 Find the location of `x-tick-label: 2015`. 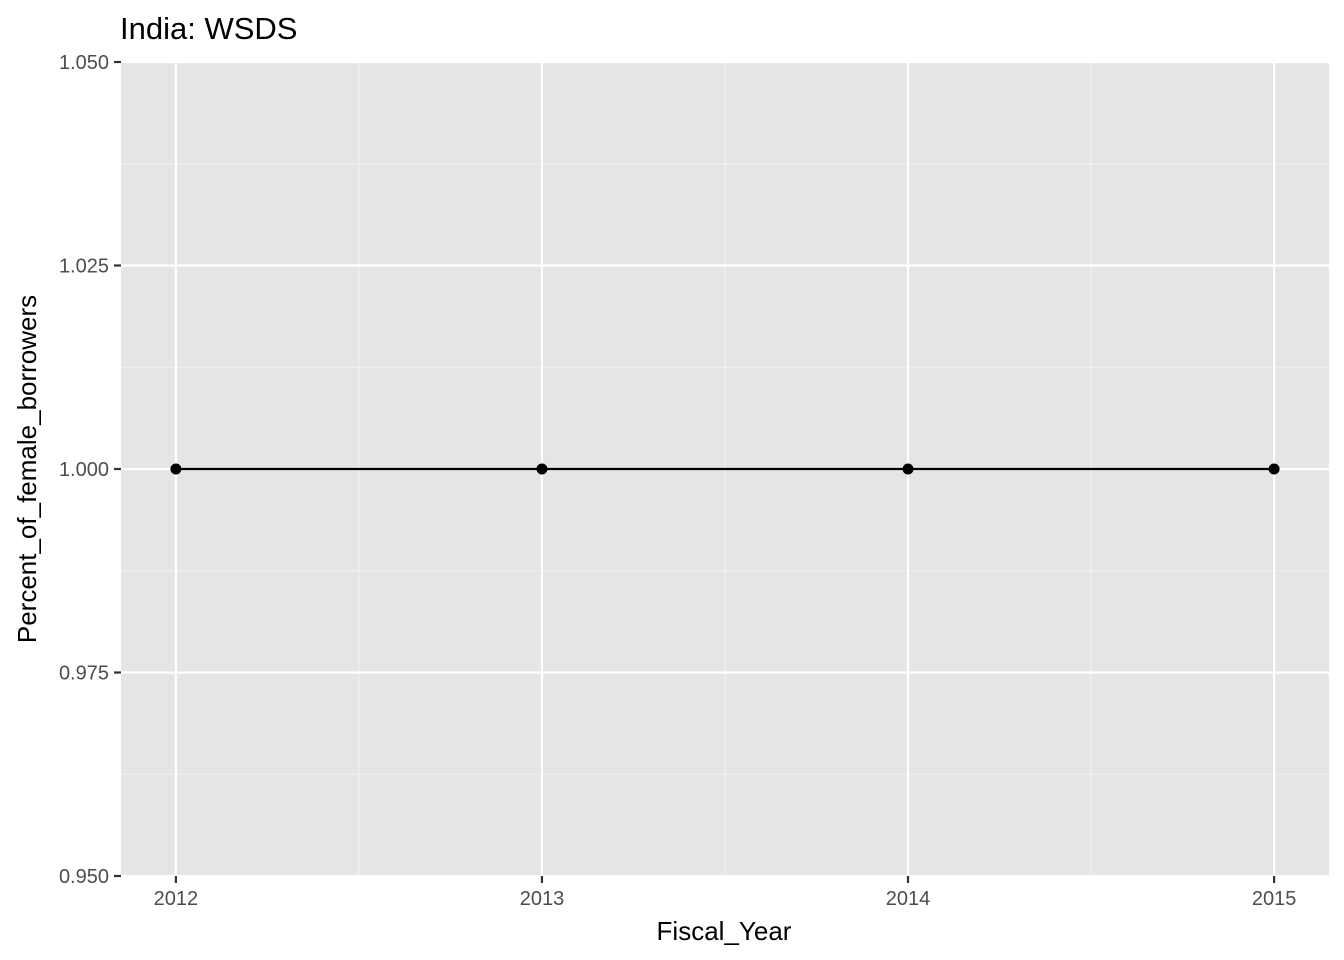

x-tick-label: 2015 is located at coordinates (1274, 899).